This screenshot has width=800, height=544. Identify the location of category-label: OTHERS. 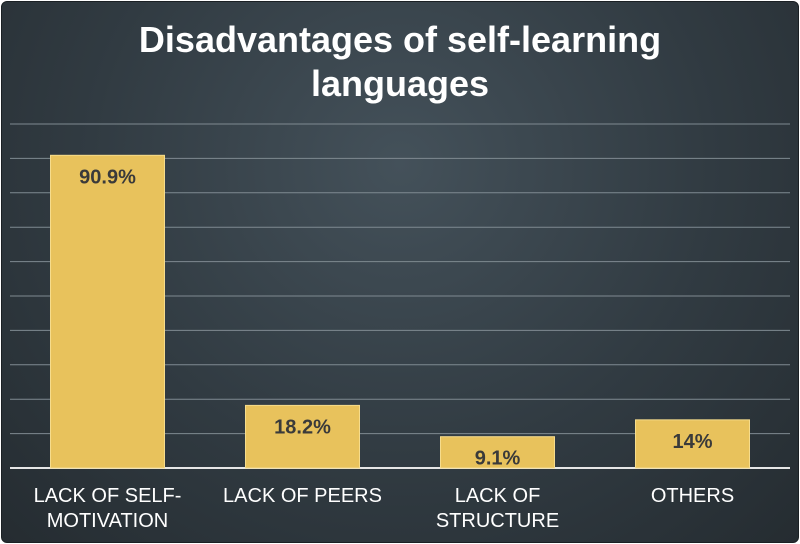
(692, 496).